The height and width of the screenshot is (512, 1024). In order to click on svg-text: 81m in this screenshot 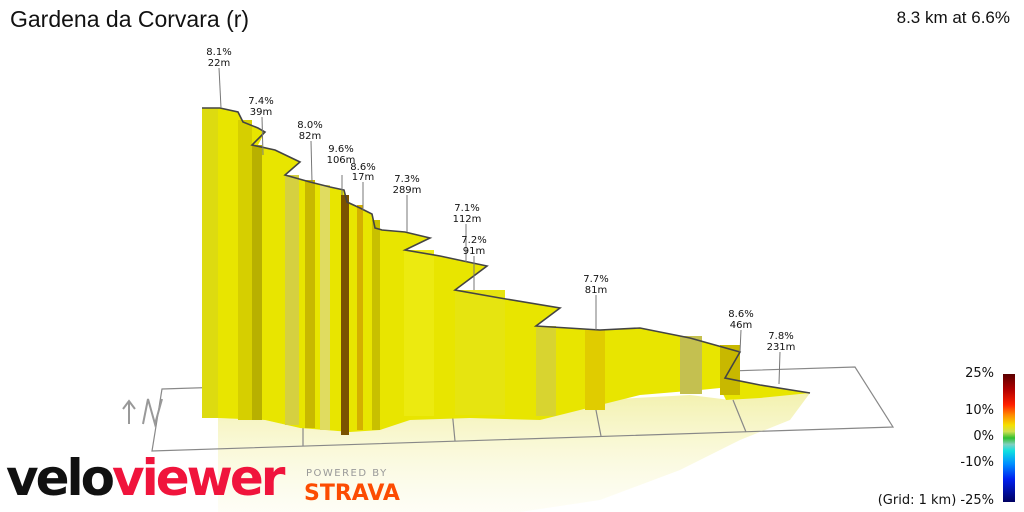, I will do `click(596, 290)`.